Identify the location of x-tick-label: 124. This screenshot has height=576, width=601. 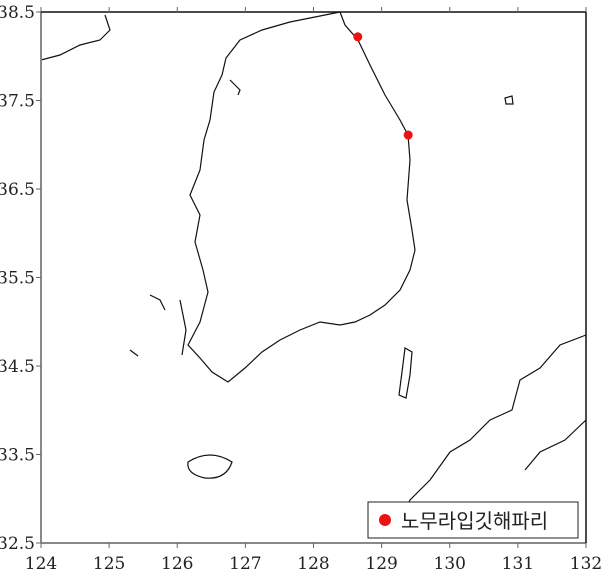
(41, 564).